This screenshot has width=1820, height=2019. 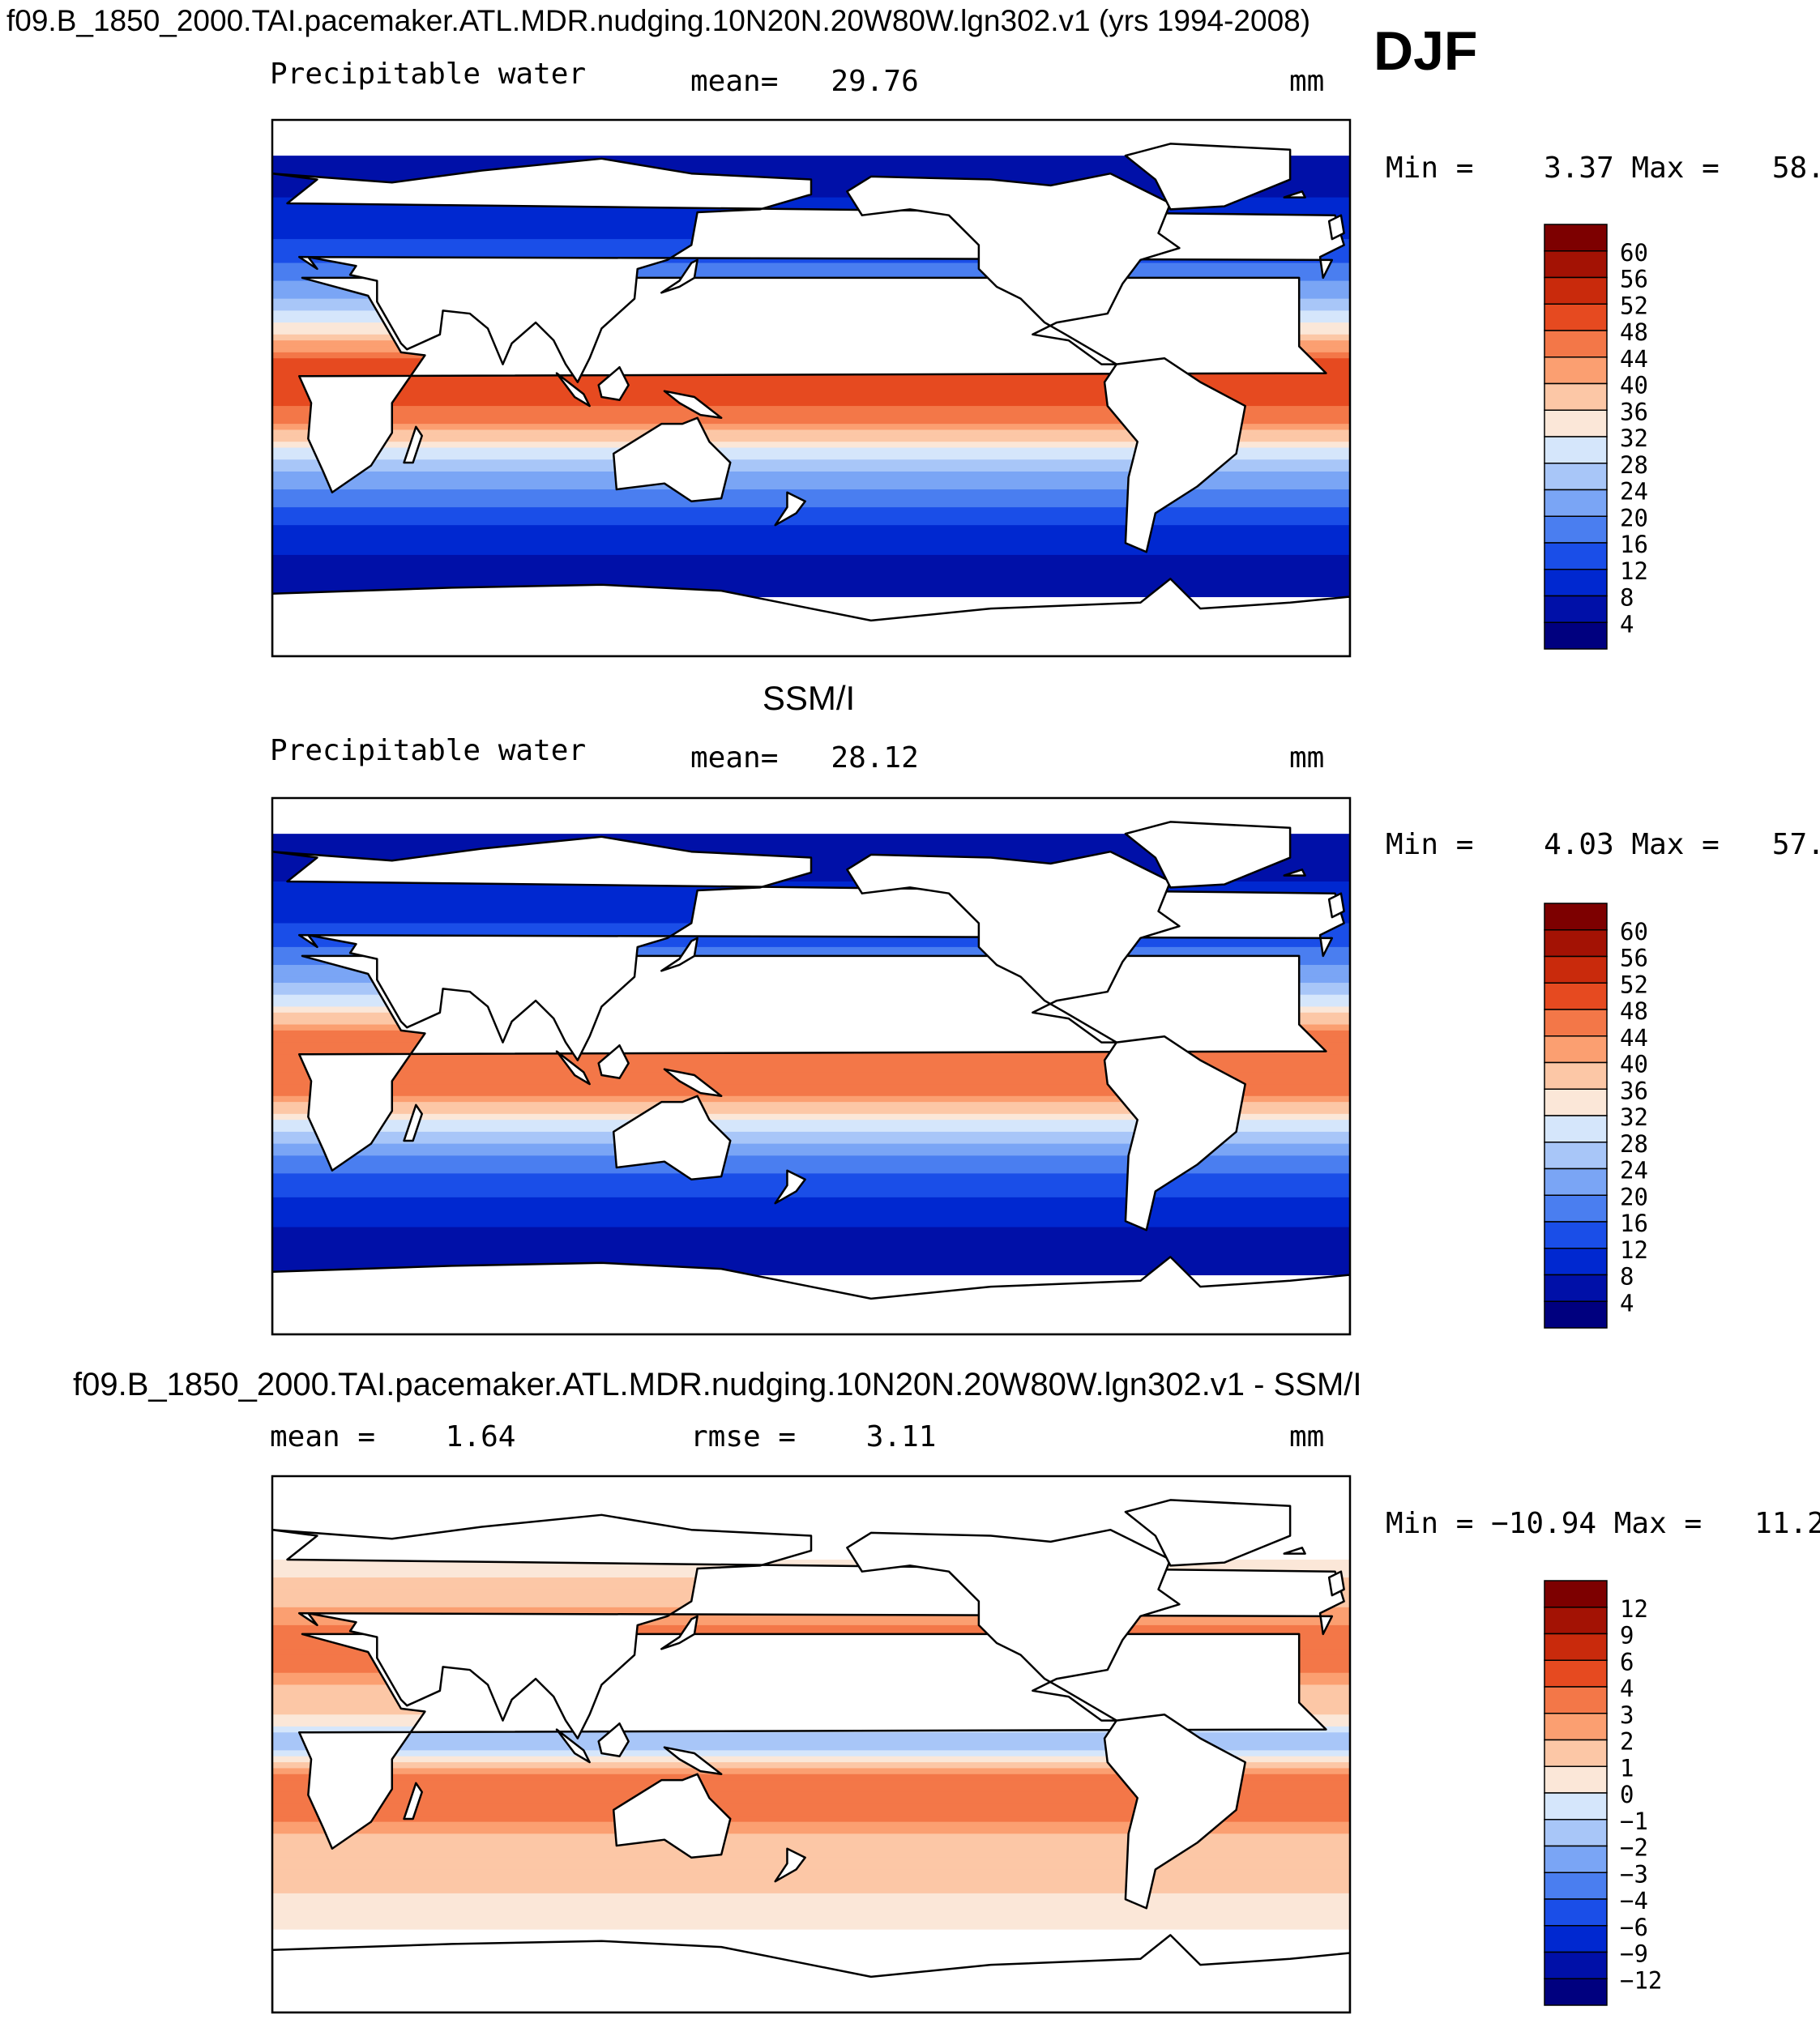 I want to click on borneo-landmass, so click(x=614, y=1061).